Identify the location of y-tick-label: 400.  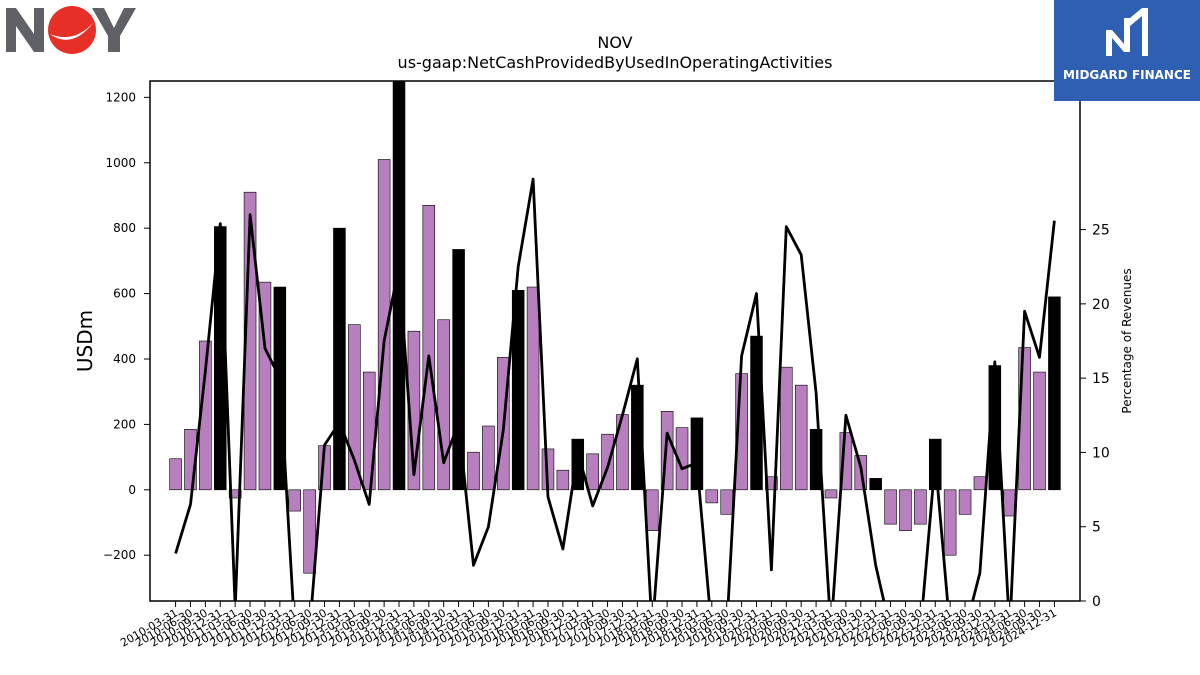
(124, 359).